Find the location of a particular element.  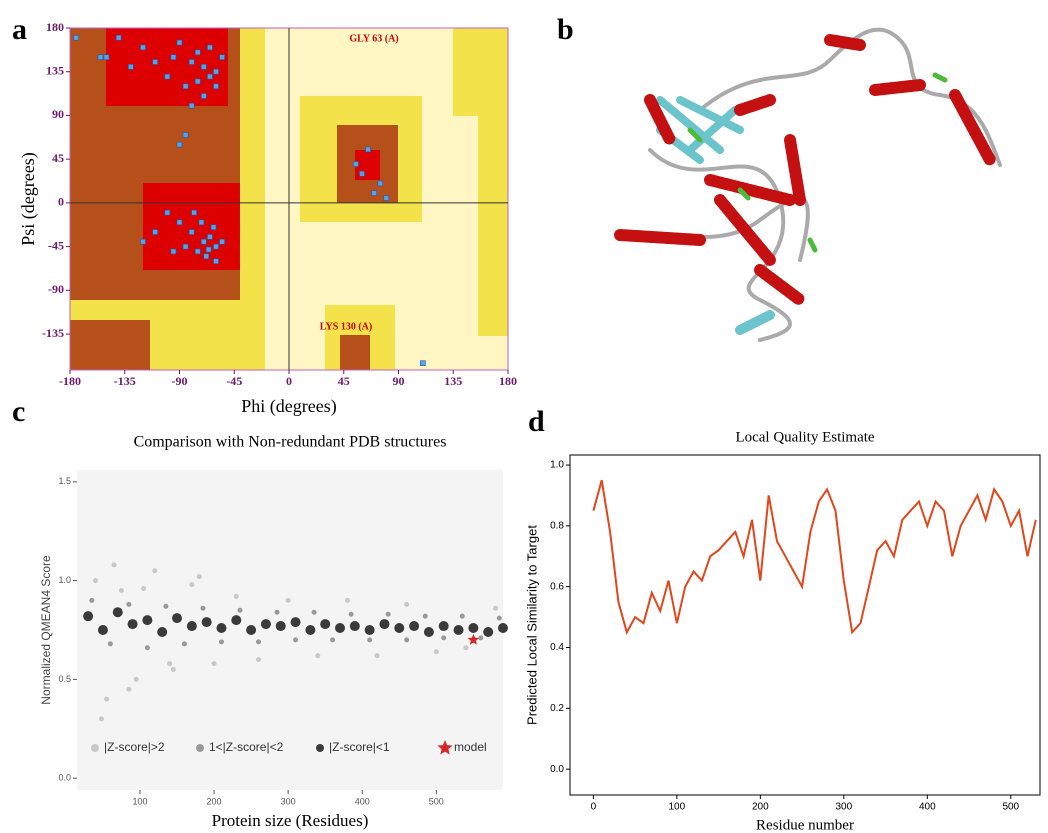

x-tick-label: 180 is located at coordinates (508, 381).